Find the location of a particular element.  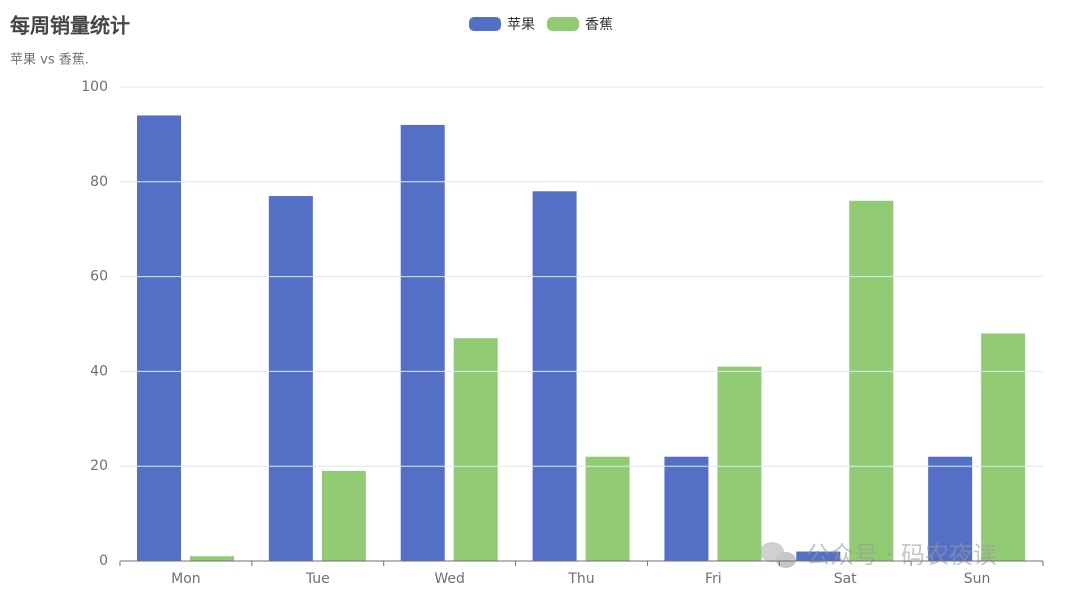

x-tick-label: Fri is located at coordinates (713, 579).